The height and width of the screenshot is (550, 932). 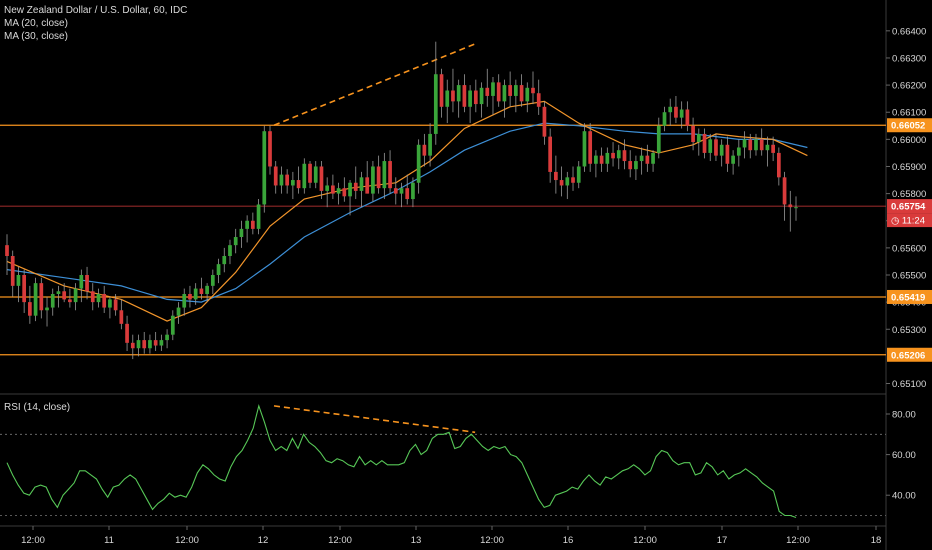 I want to click on trendlines, so click(x=374, y=84).